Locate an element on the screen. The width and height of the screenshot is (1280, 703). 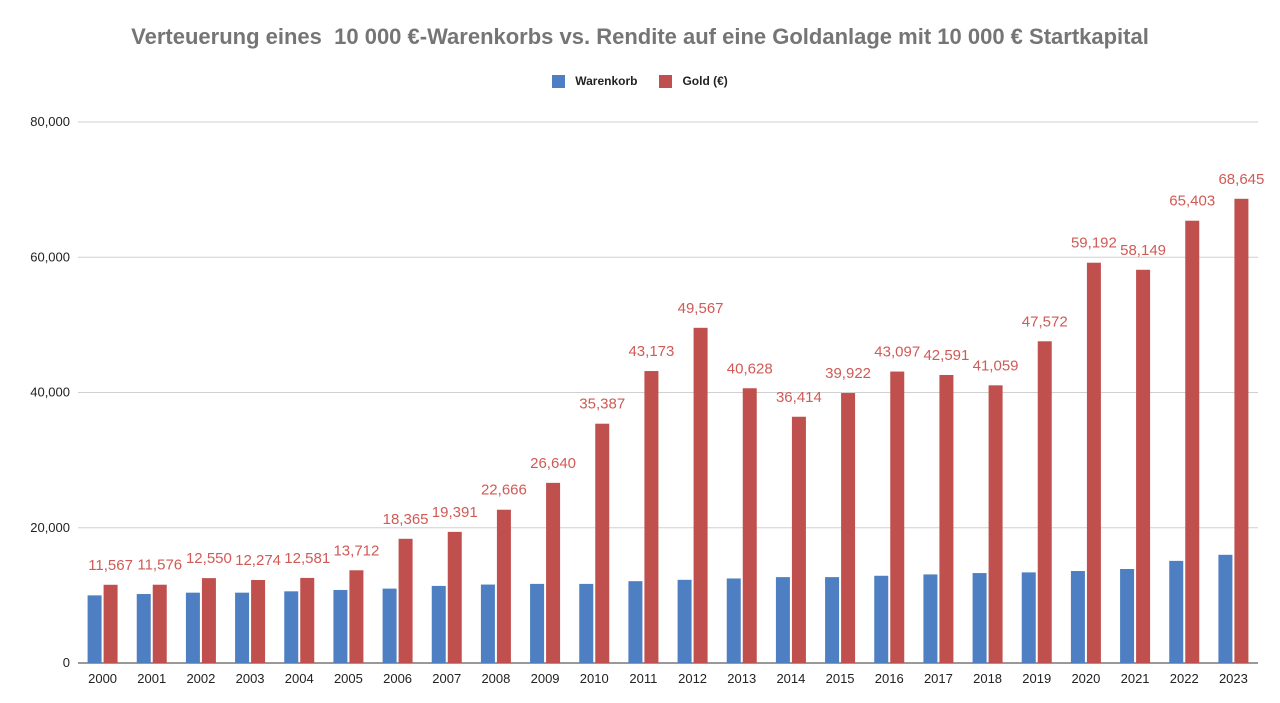
bar-gold-2023 is located at coordinates (1241, 430).